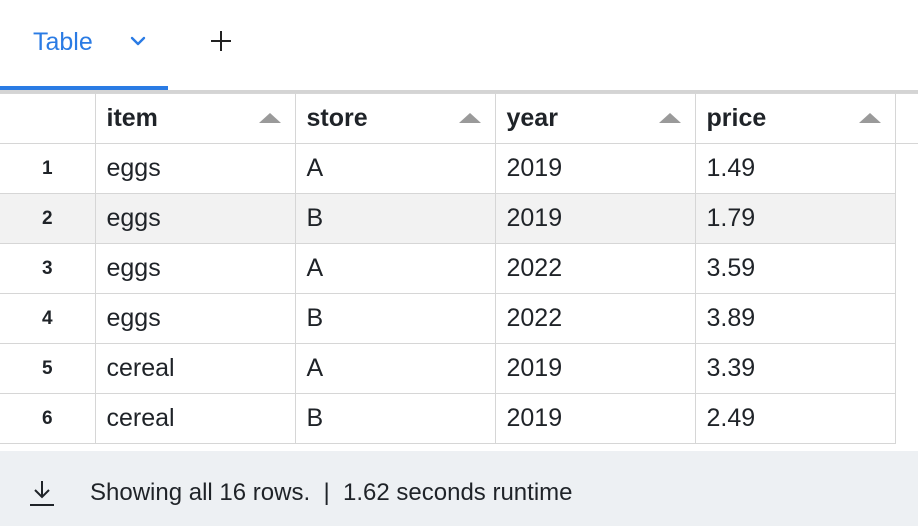 The height and width of the screenshot is (526, 918). Describe the element at coordinates (84, 88) in the screenshot. I see `active-tab-indicator` at that location.